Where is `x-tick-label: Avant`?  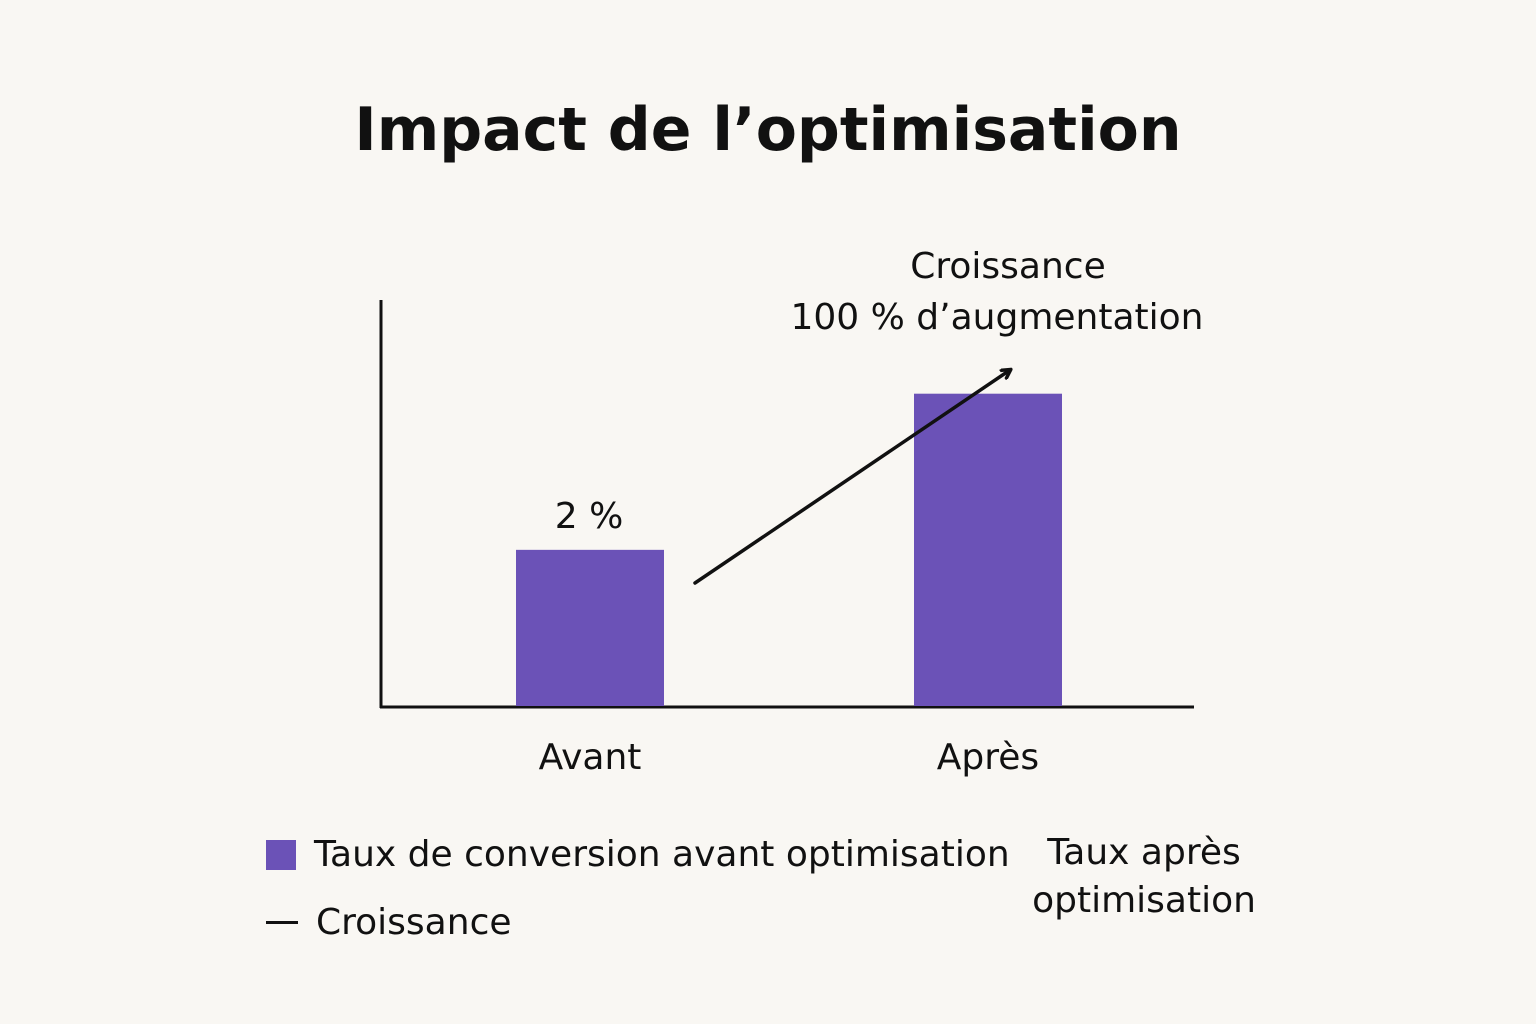
x-tick-label: Avant is located at coordinates (590, 757).